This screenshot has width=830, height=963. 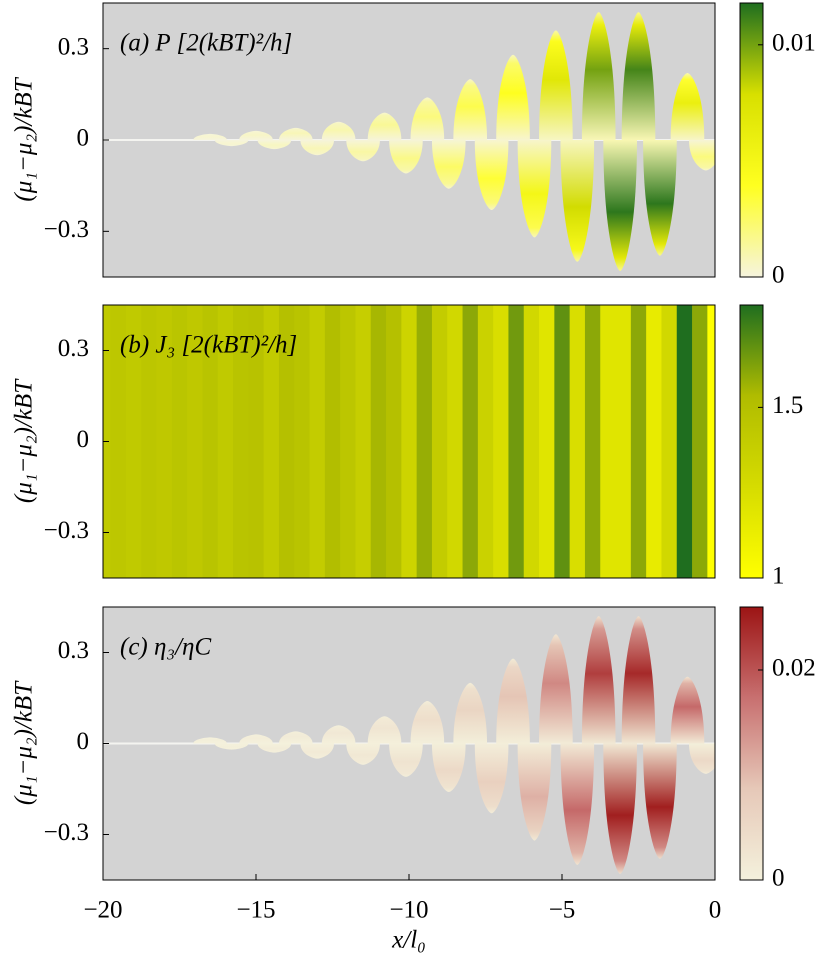 I want to click on x-tick-label: −20, so click(x=102, y=910).